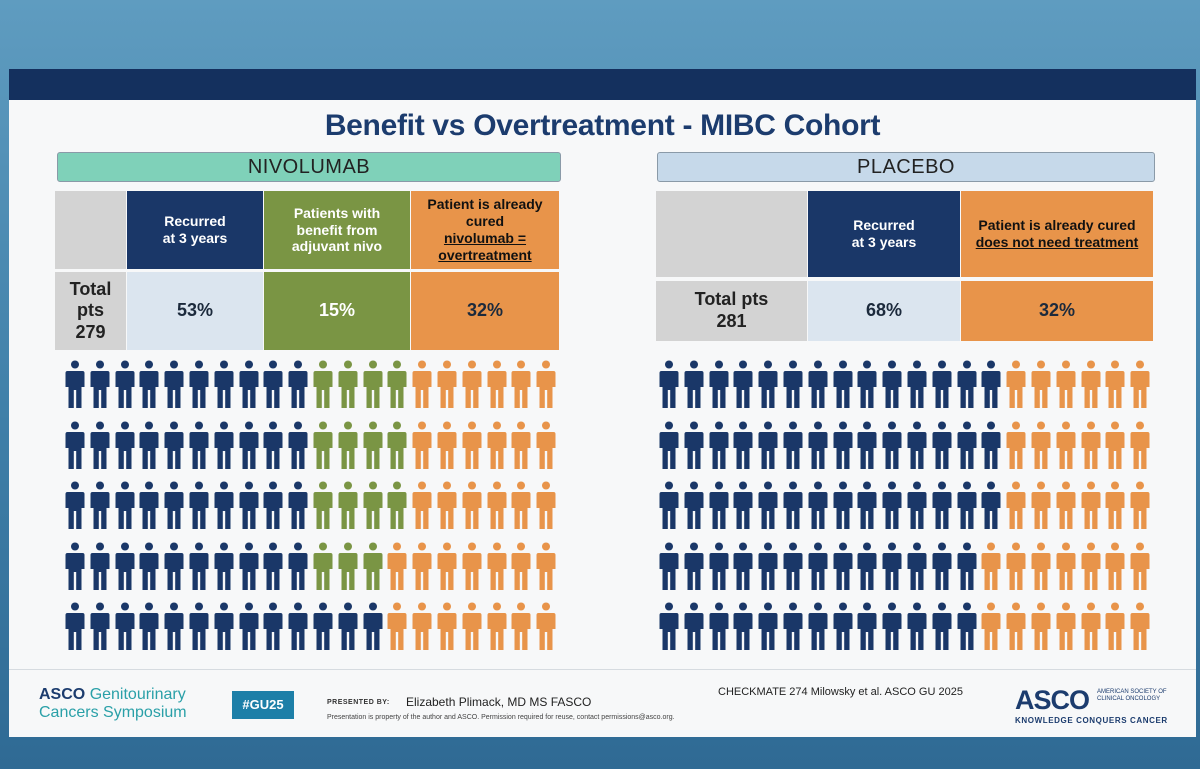 The image size is (1200, 769). What do you see at coordinates (602, 125) in the screenshot?
I see `slide-title: Benefit vs Overtreatment - MIBC Cohort` at bounding box center [602, 125].